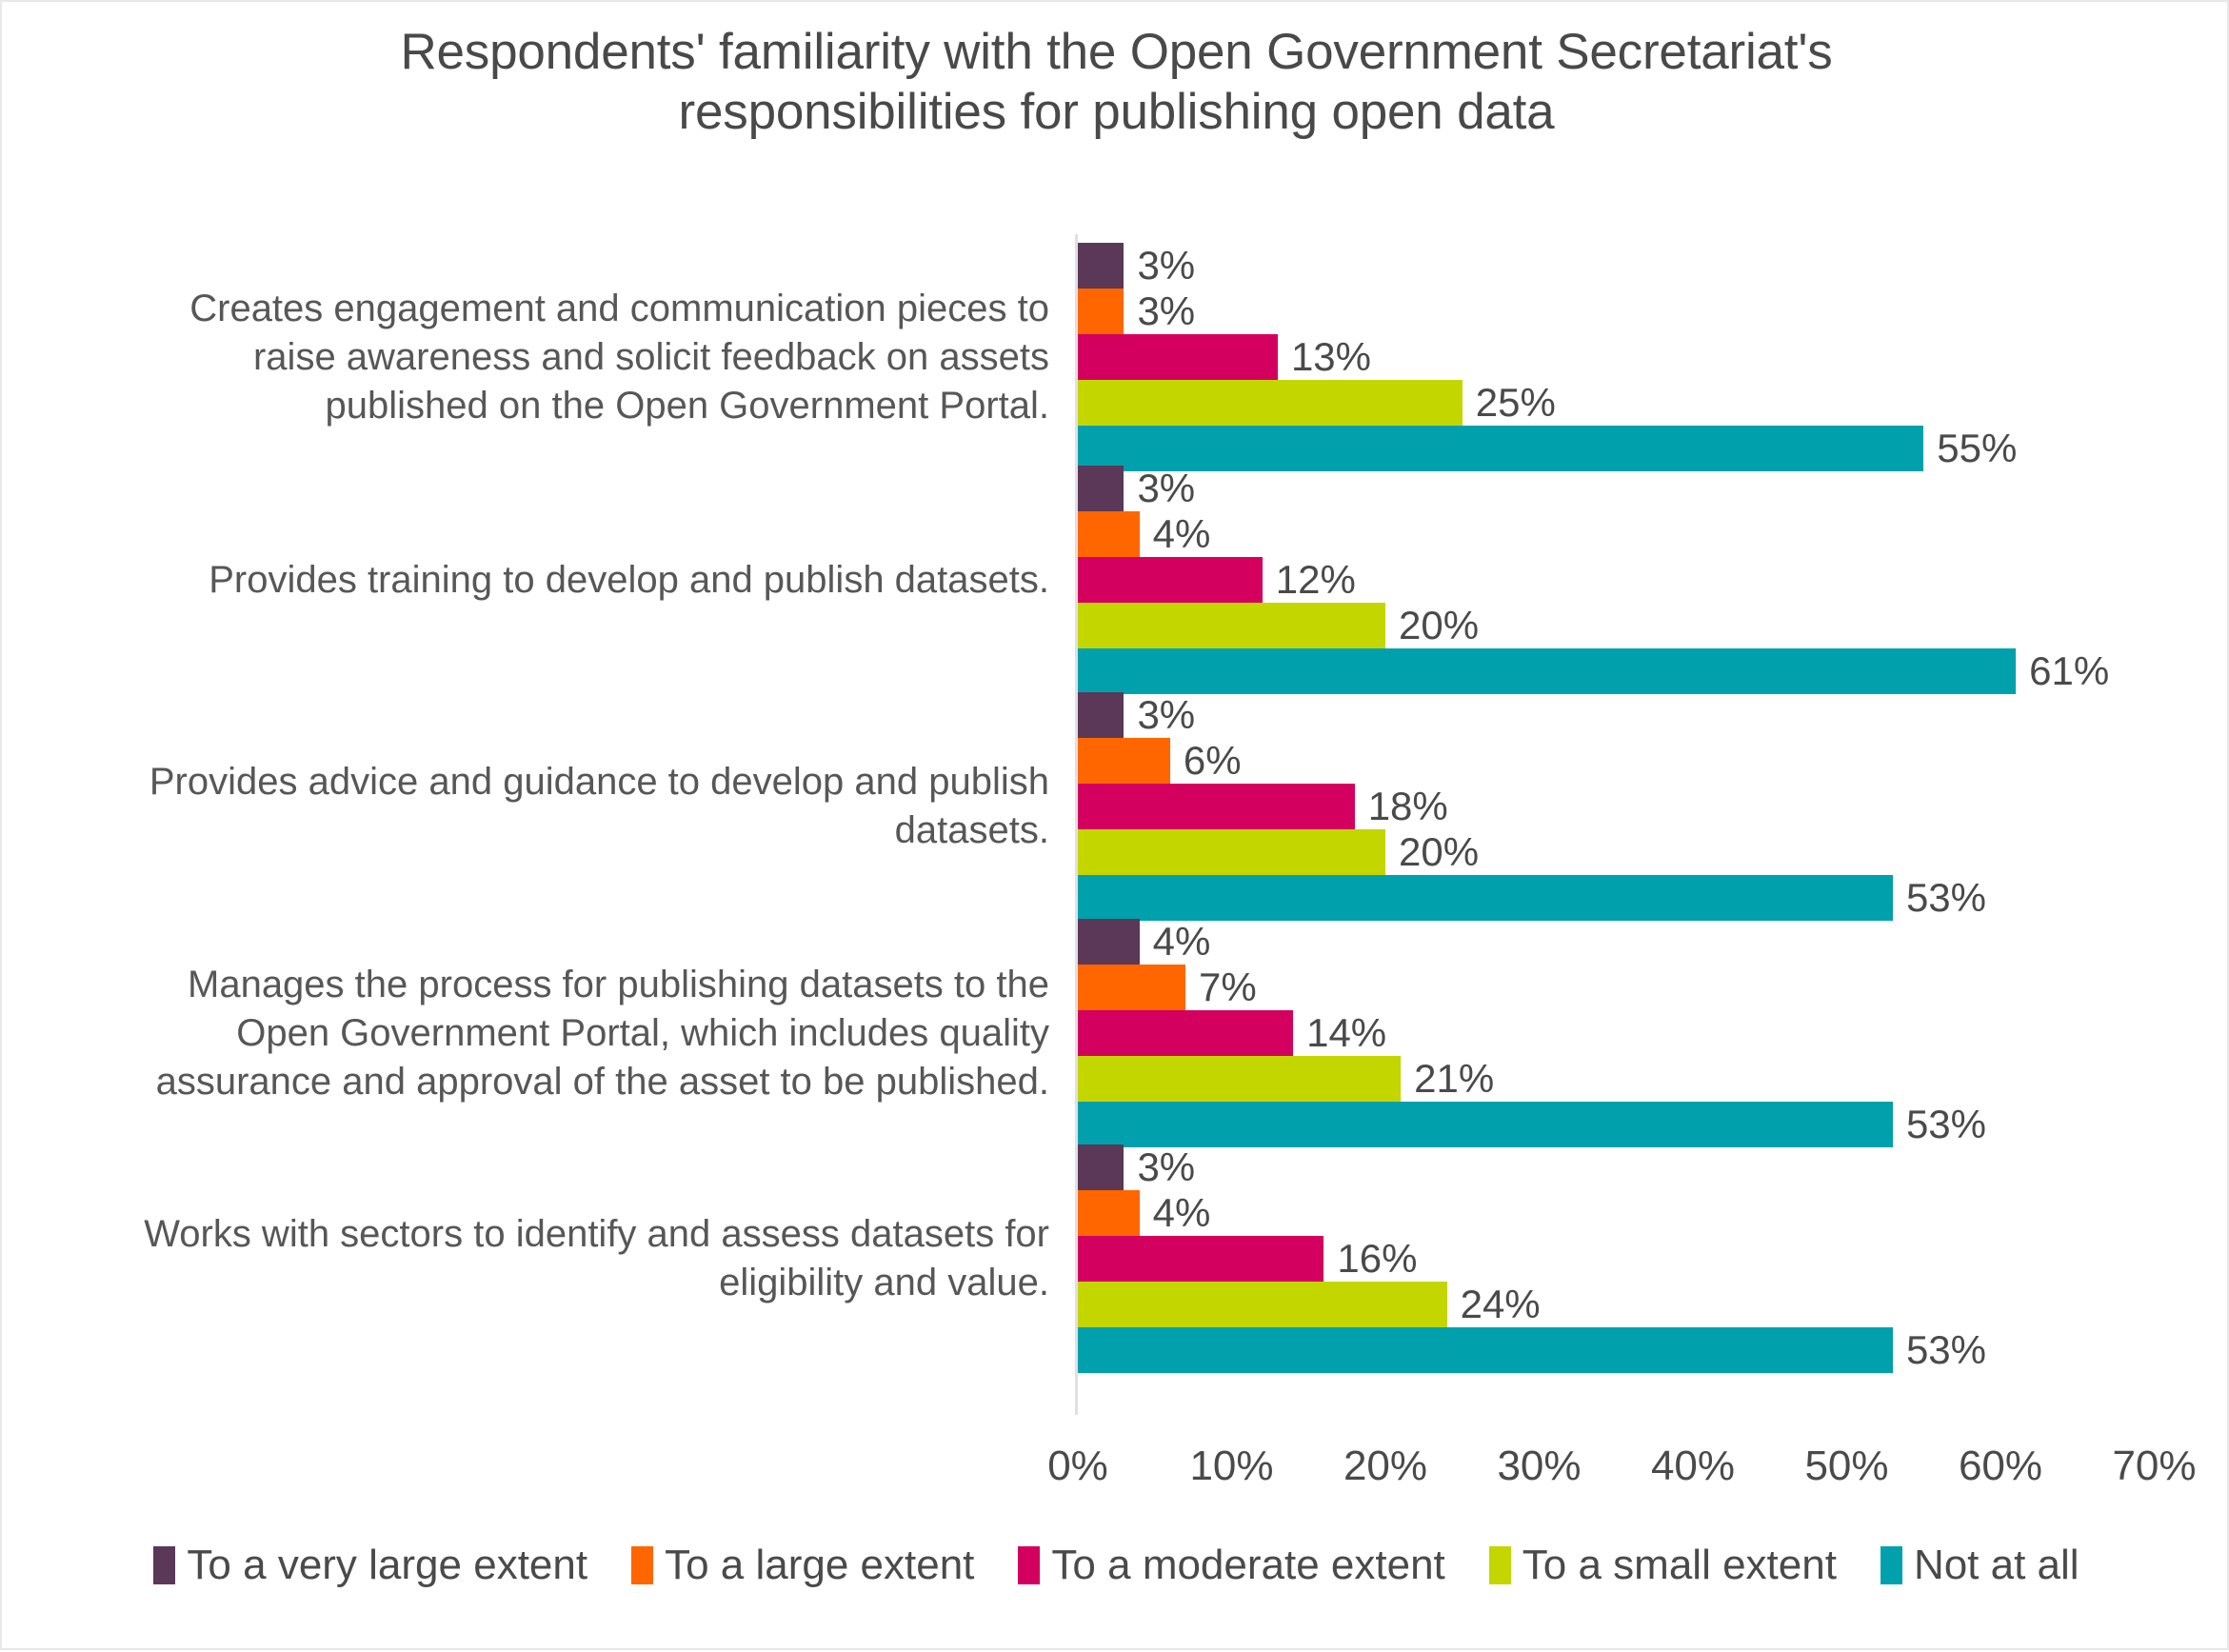 This screenshot has height=1652, width=2229. Describe the element at coordinates (2069, 670) in the screenshot. I see `bar-value-label: 61%` at that location.